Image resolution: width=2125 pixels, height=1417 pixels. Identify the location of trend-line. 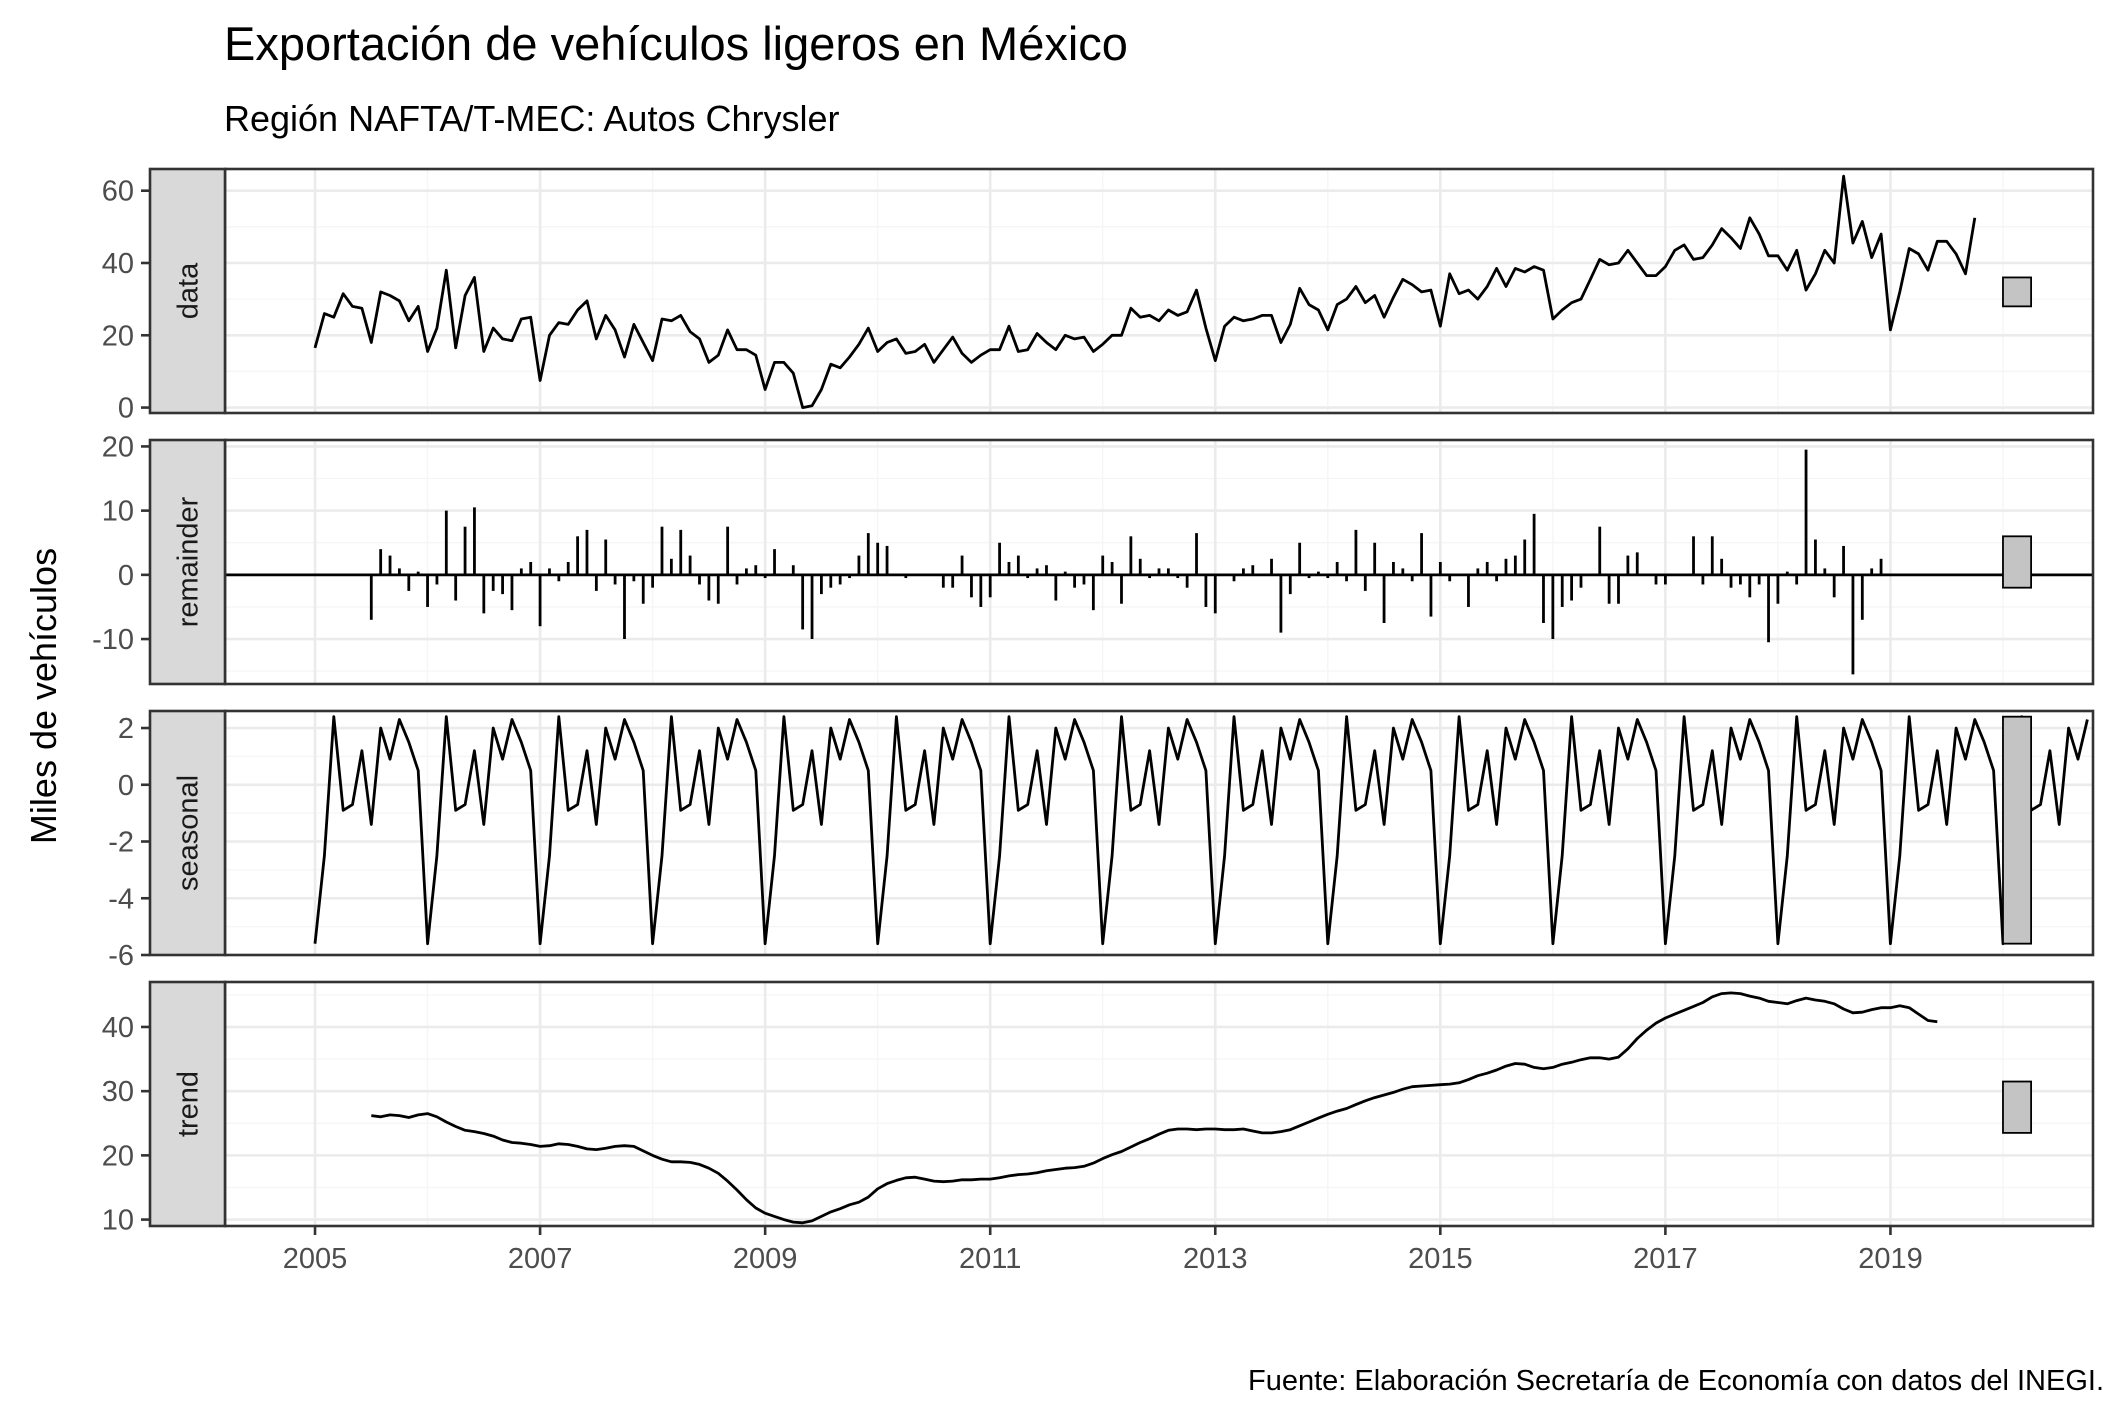
(1154, 1108).